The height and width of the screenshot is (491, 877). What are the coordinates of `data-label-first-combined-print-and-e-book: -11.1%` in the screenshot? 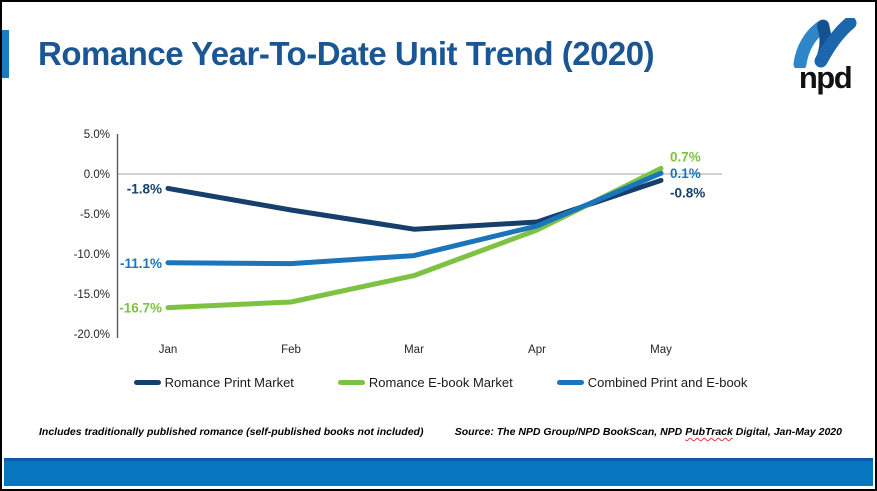 It's located at (141, 263).